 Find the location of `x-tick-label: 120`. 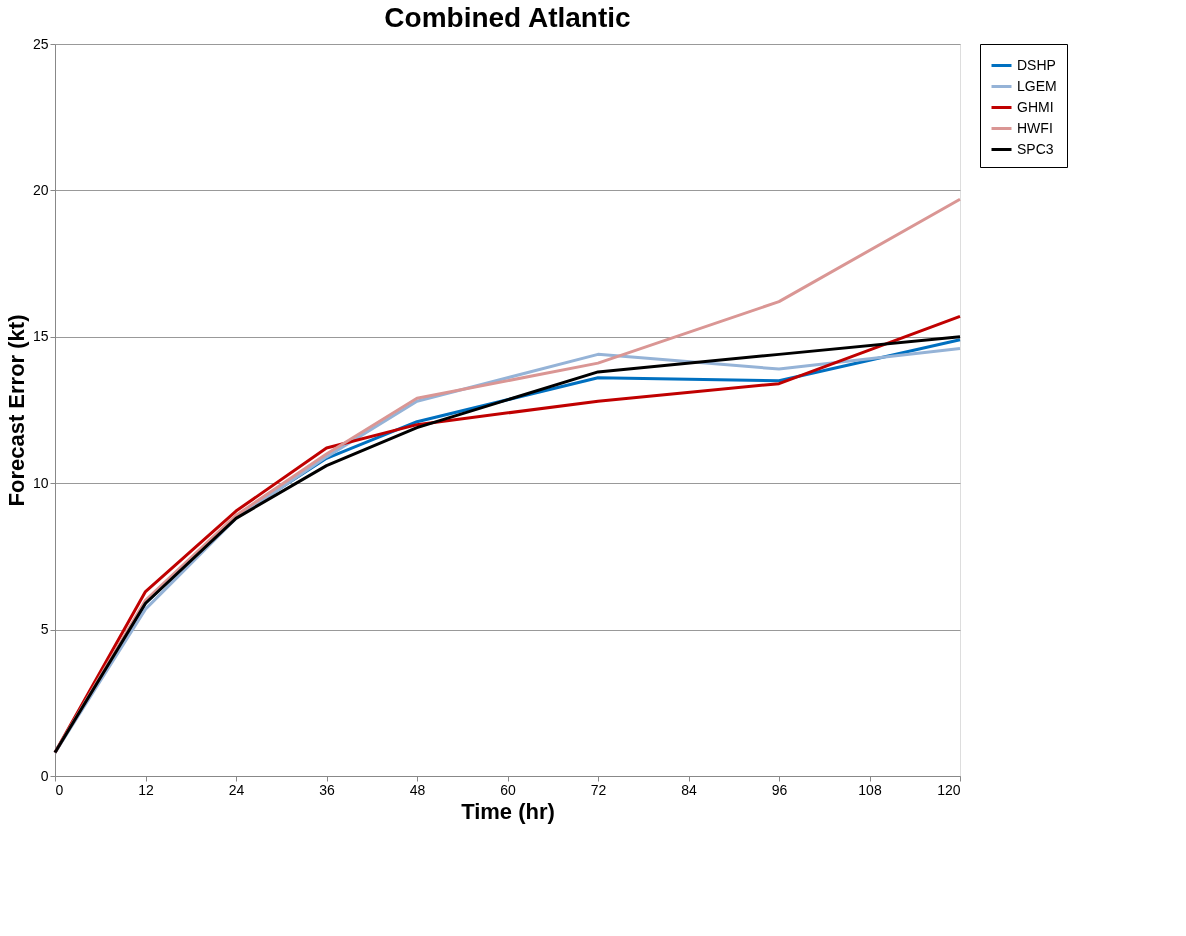

x-tick-label: 120 is located at coordinates (949, 789).